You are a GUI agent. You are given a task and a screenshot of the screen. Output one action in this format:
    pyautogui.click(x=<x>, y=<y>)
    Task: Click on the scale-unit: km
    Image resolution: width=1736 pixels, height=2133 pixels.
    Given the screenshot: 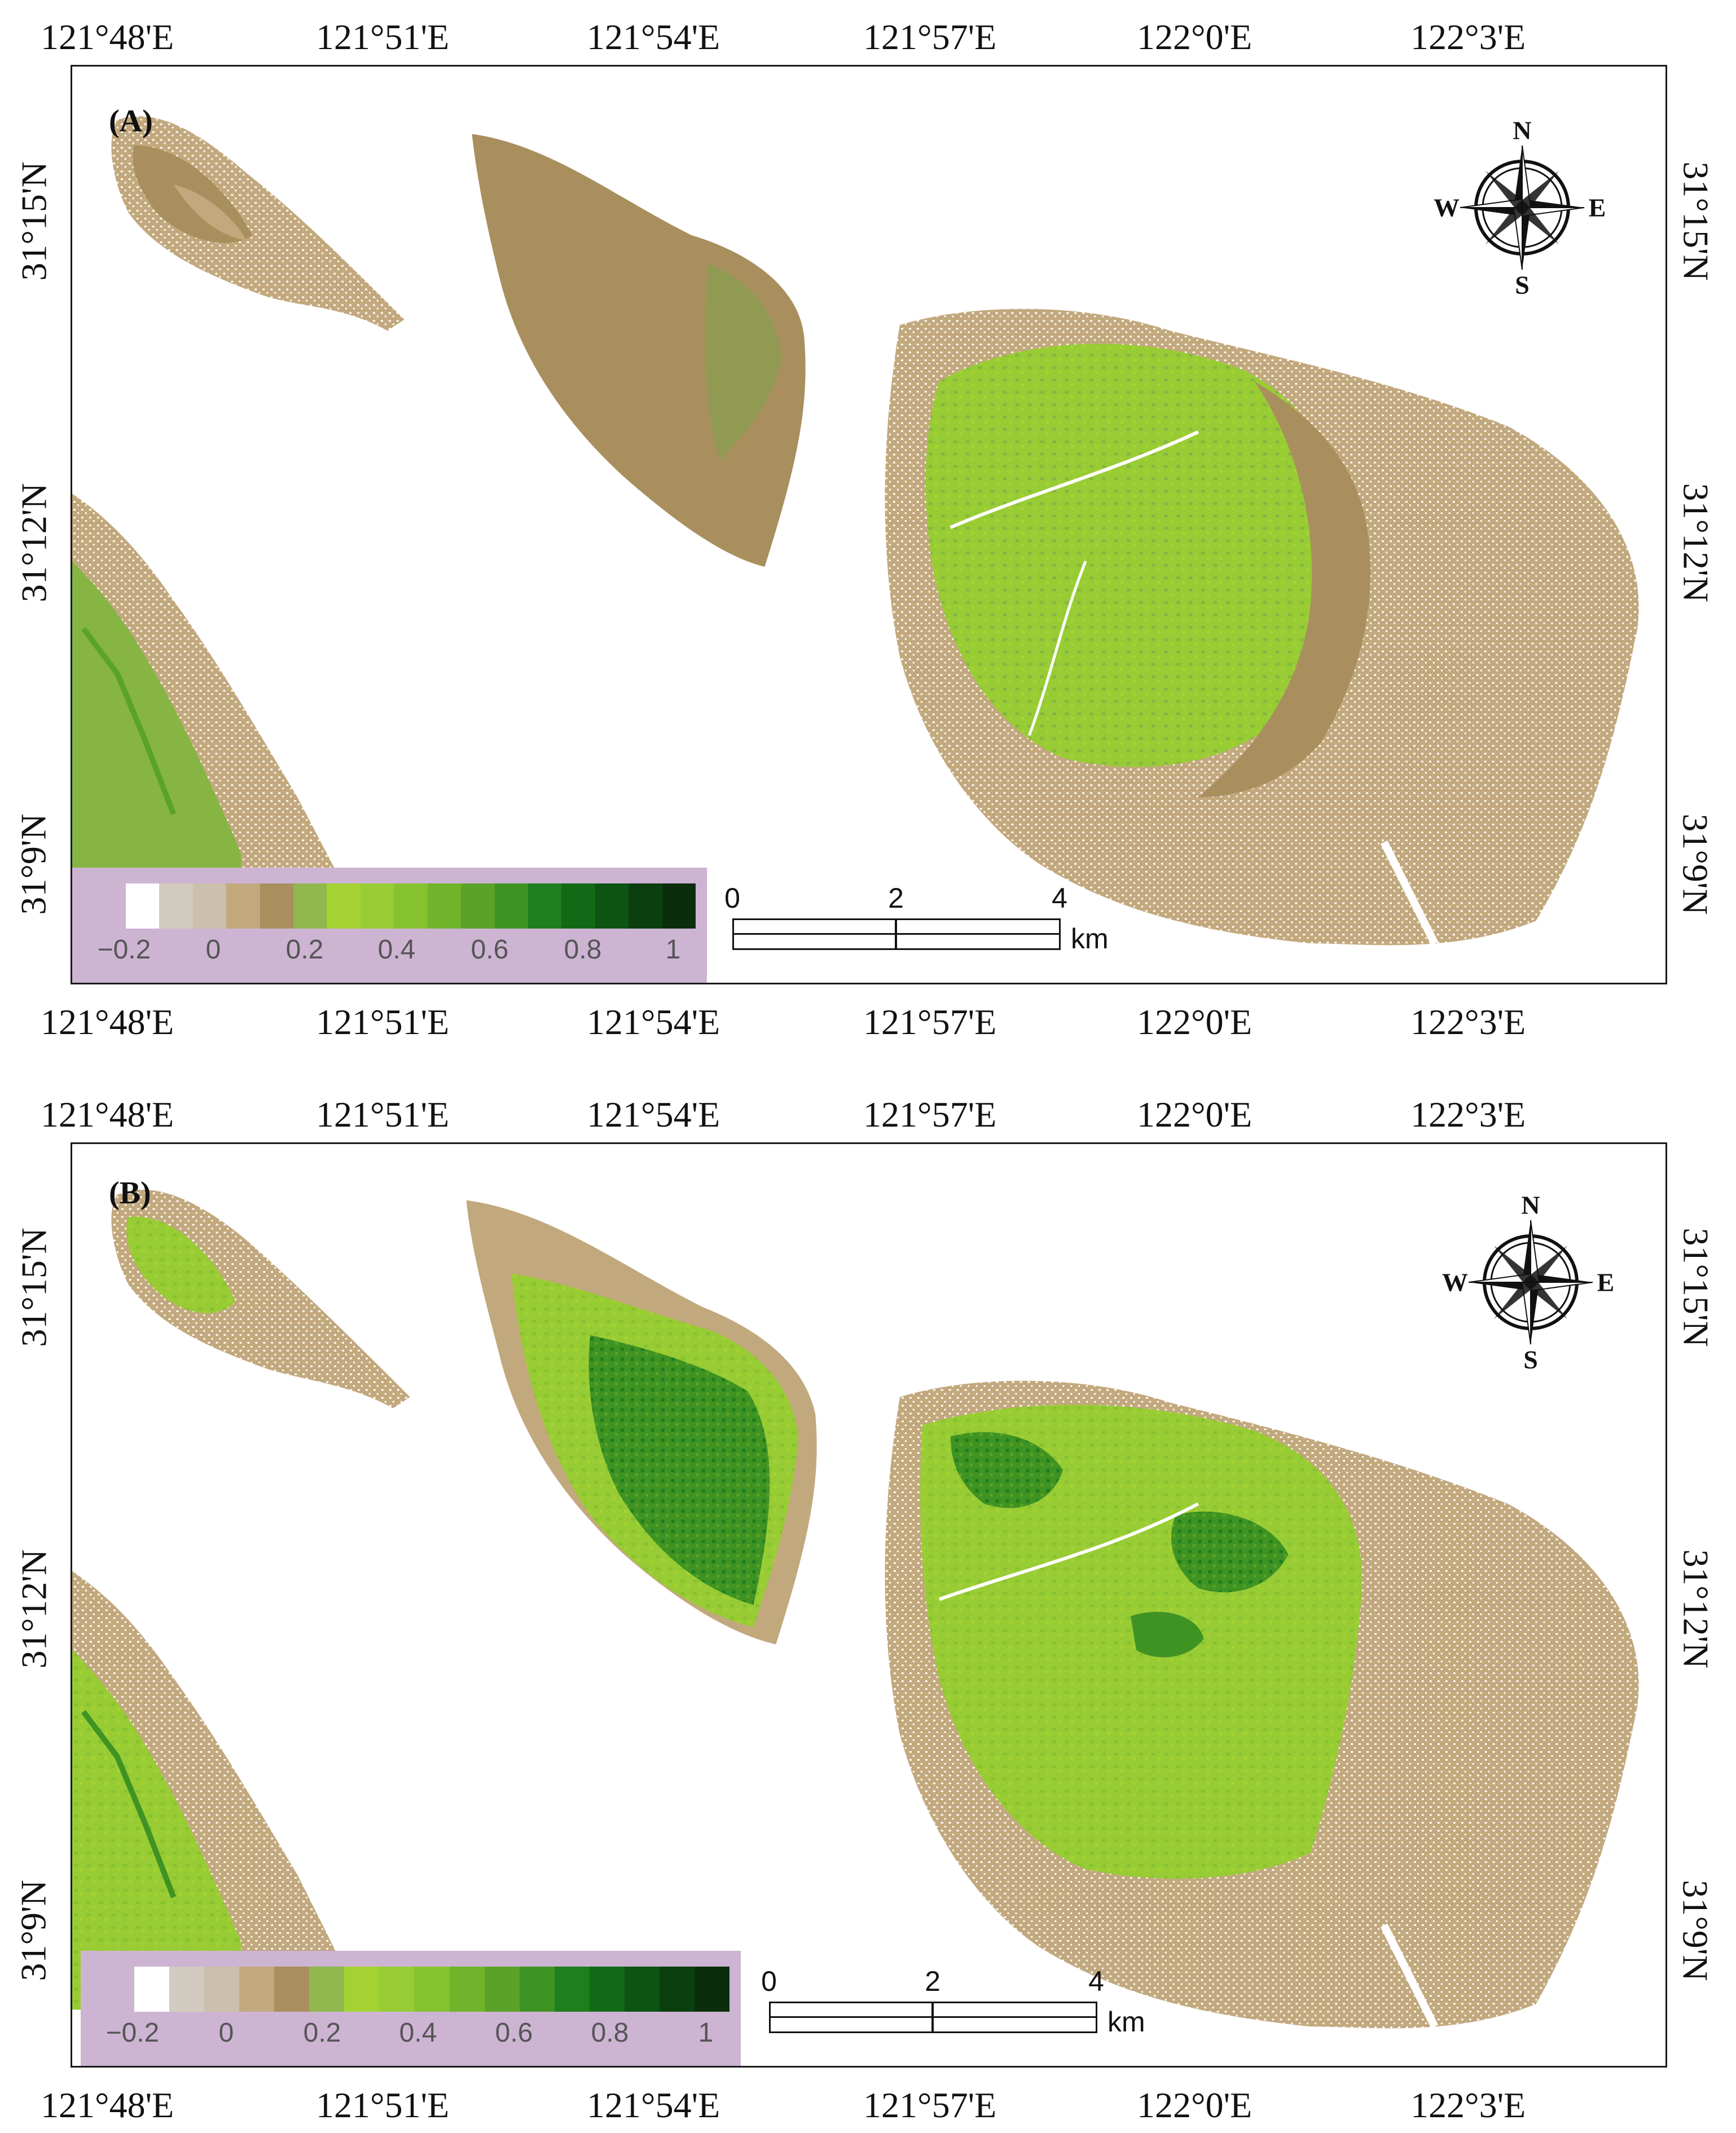 What is the action you would take?
    pyautogui.click(x=1126, y=2022)
    